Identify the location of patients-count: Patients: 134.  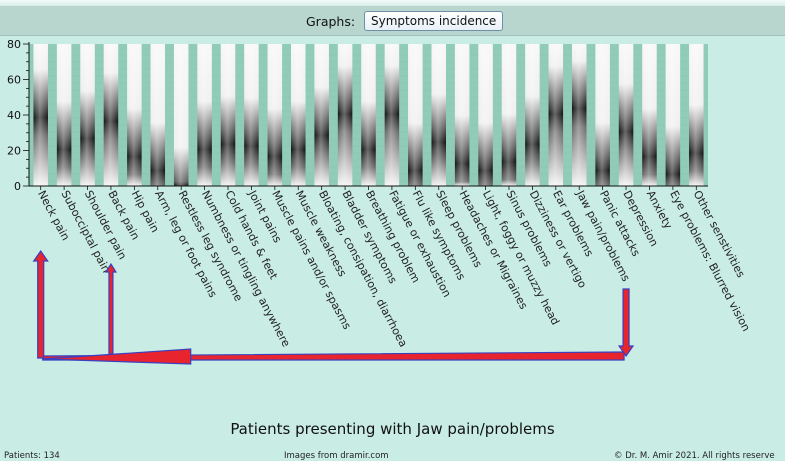
(32, 456).